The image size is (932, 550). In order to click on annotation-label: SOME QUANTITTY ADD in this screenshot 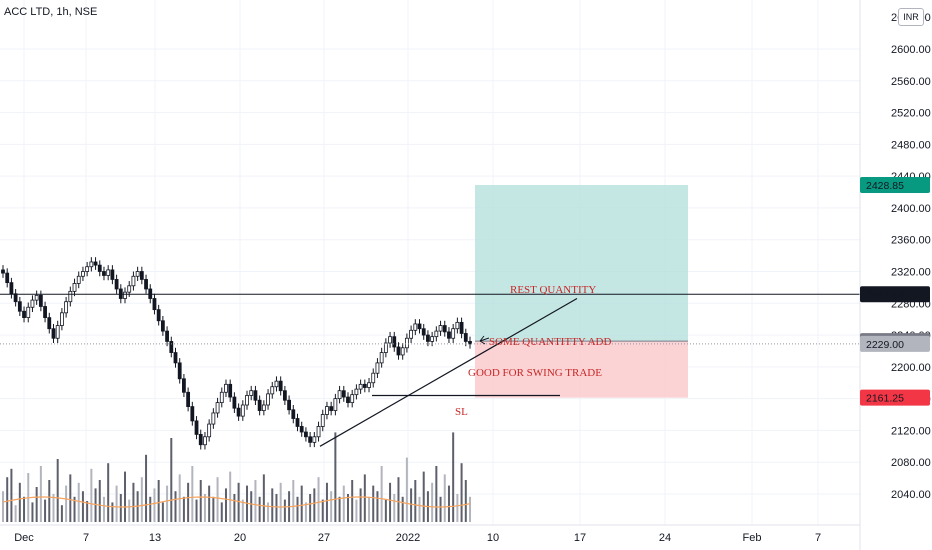, I will do `click(550, 342)`.